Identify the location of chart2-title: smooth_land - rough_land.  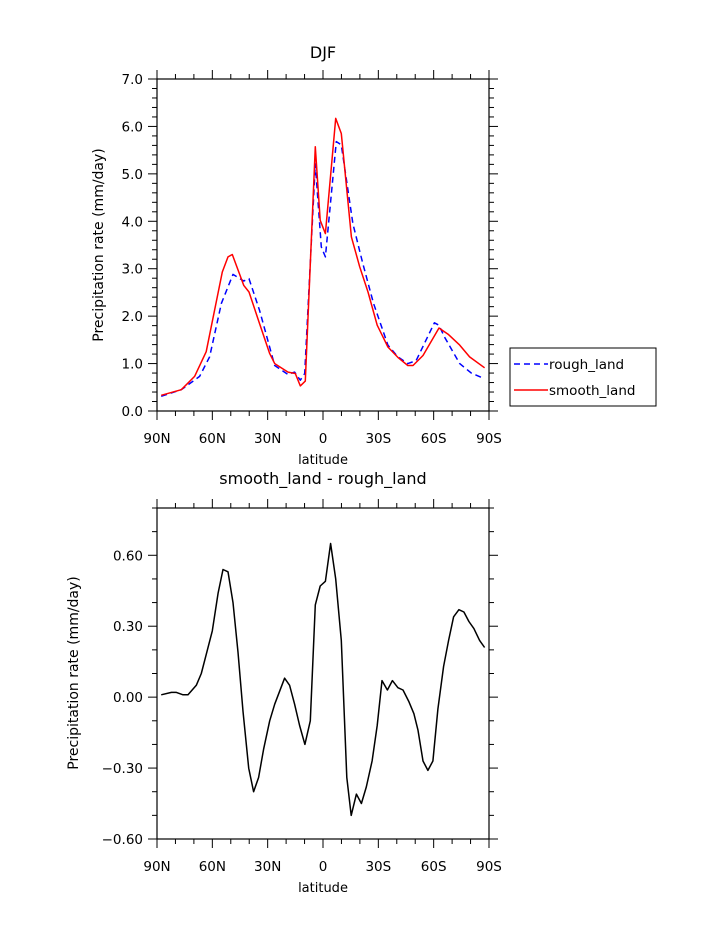
(322, 479).